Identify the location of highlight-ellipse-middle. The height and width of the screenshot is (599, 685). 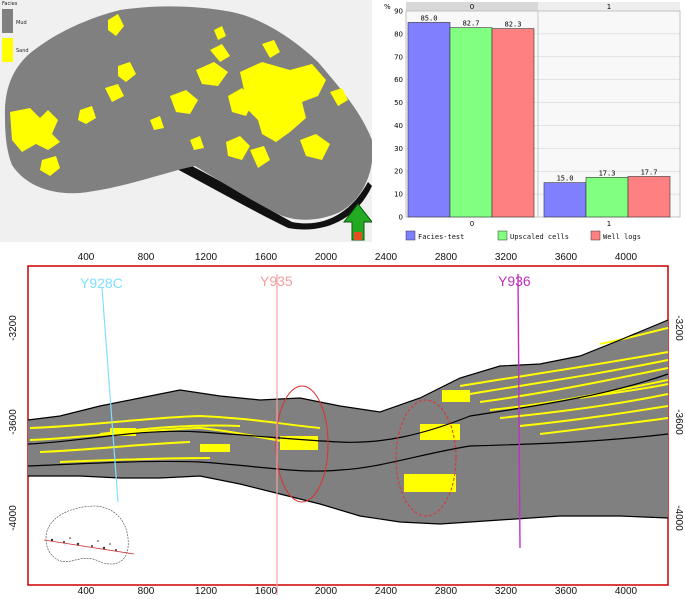
(426, 458).